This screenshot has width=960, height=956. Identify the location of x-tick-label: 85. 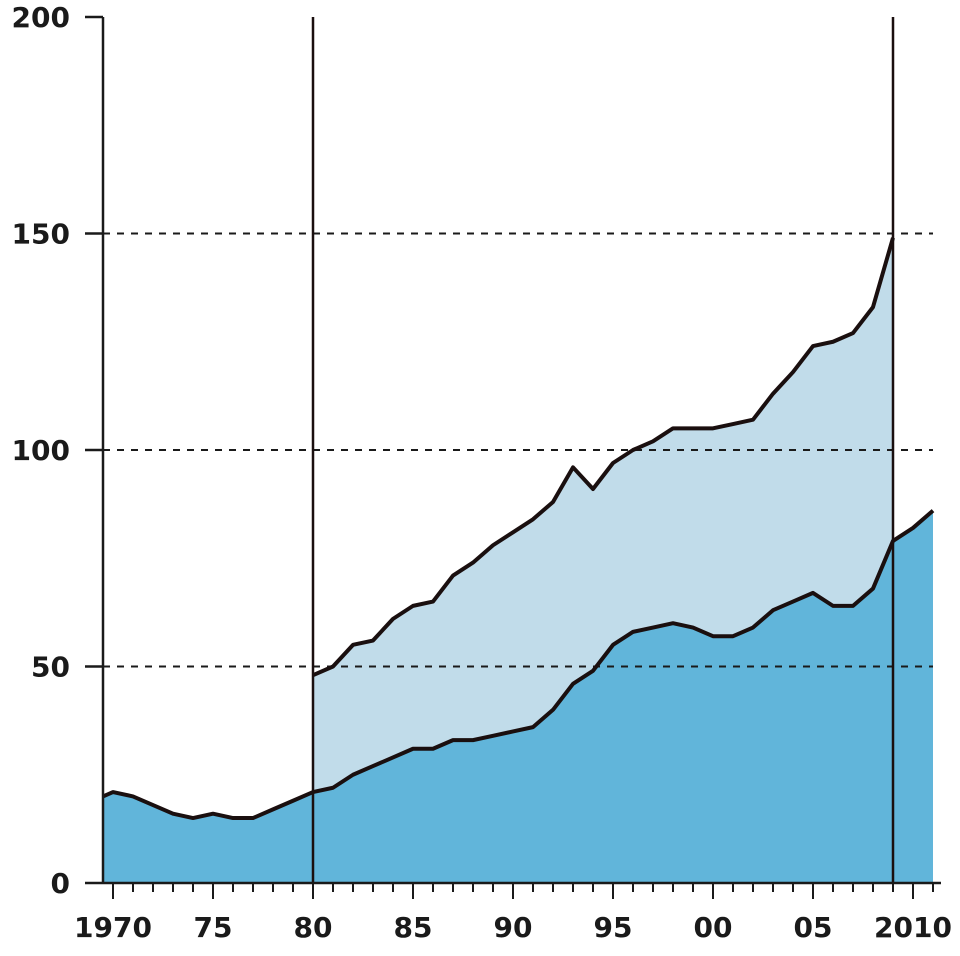
(413, 927).